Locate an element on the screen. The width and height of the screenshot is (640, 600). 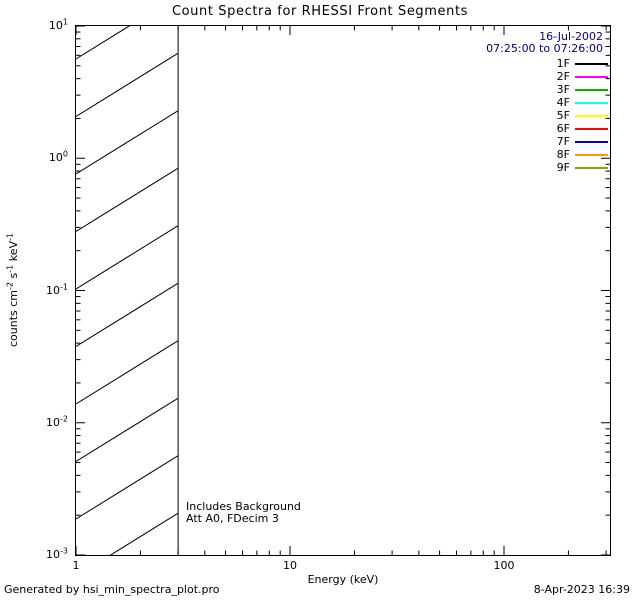
legend-entry-label: 3F is located at coordinates (563, 89).